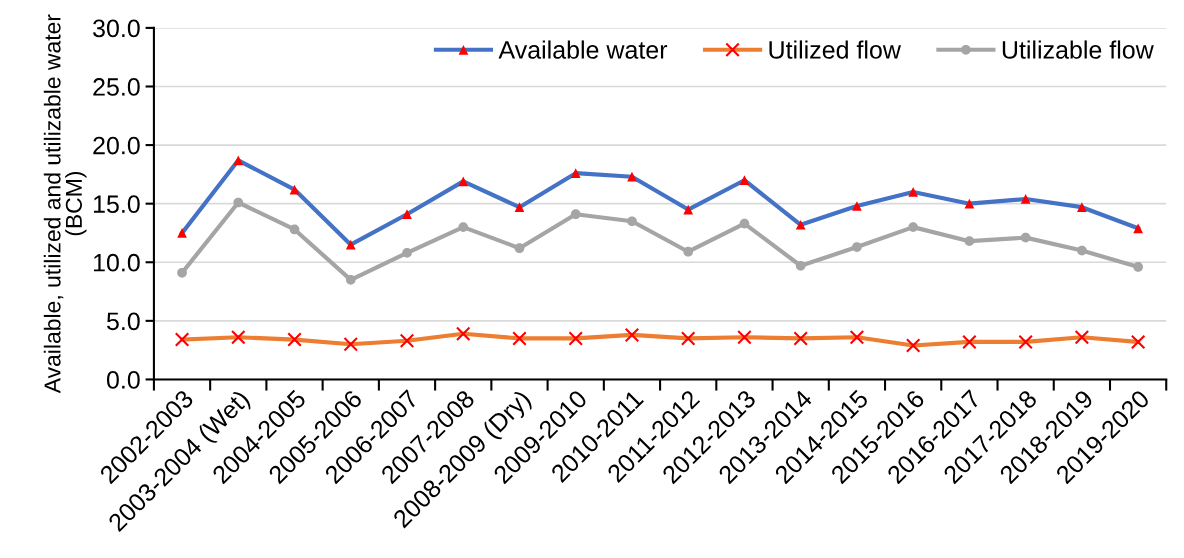 This screenshot has height=558, width=1184. What do you see at coordinates (583, 49) in the screenshot?
I see `legend-label: Available water` at bounding box center [583, 49].